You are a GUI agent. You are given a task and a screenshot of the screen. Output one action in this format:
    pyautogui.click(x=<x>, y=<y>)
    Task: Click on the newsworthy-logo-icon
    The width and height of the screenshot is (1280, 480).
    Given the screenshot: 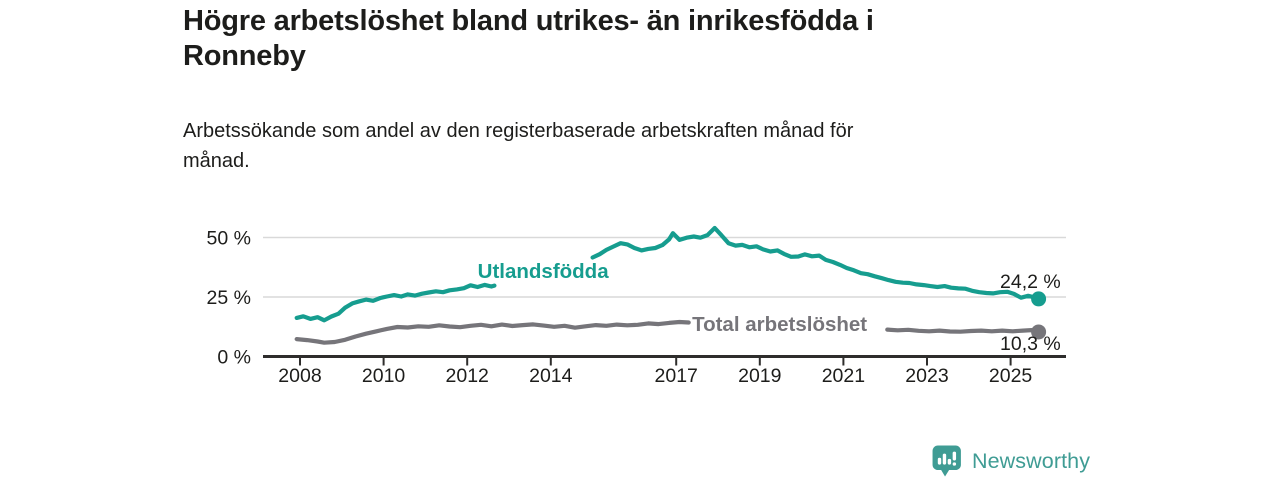 What is the action you would take?
    pyautogui.click(x=946, y=461)
    